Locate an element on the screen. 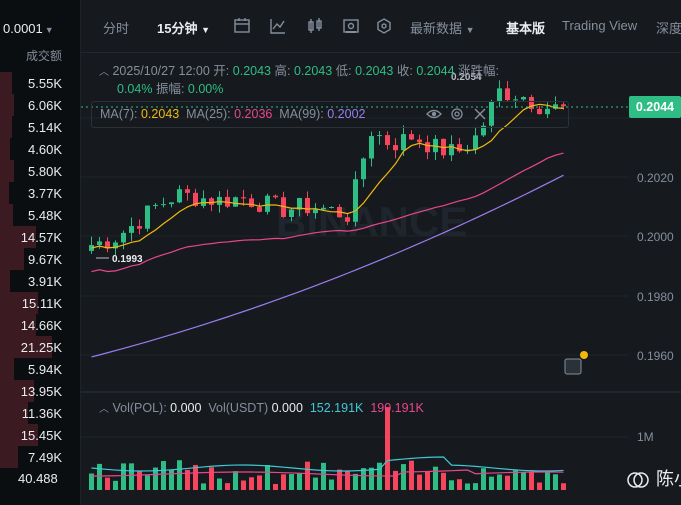  high-marker: 0.2054 is located at coordinates (466, 77).